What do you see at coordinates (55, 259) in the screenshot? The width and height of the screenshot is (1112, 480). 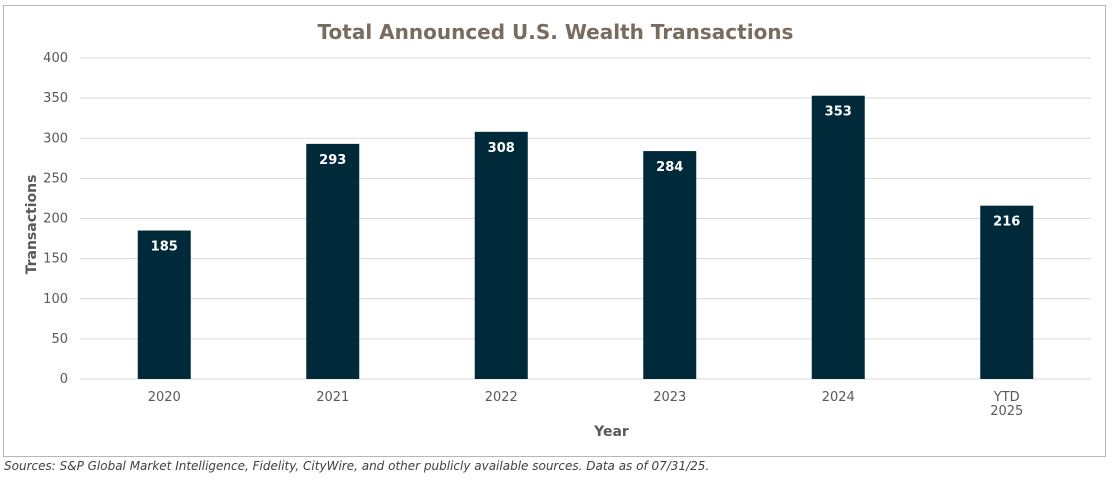 I see `y-tick-label: 150` at bounding box center [55, 259].